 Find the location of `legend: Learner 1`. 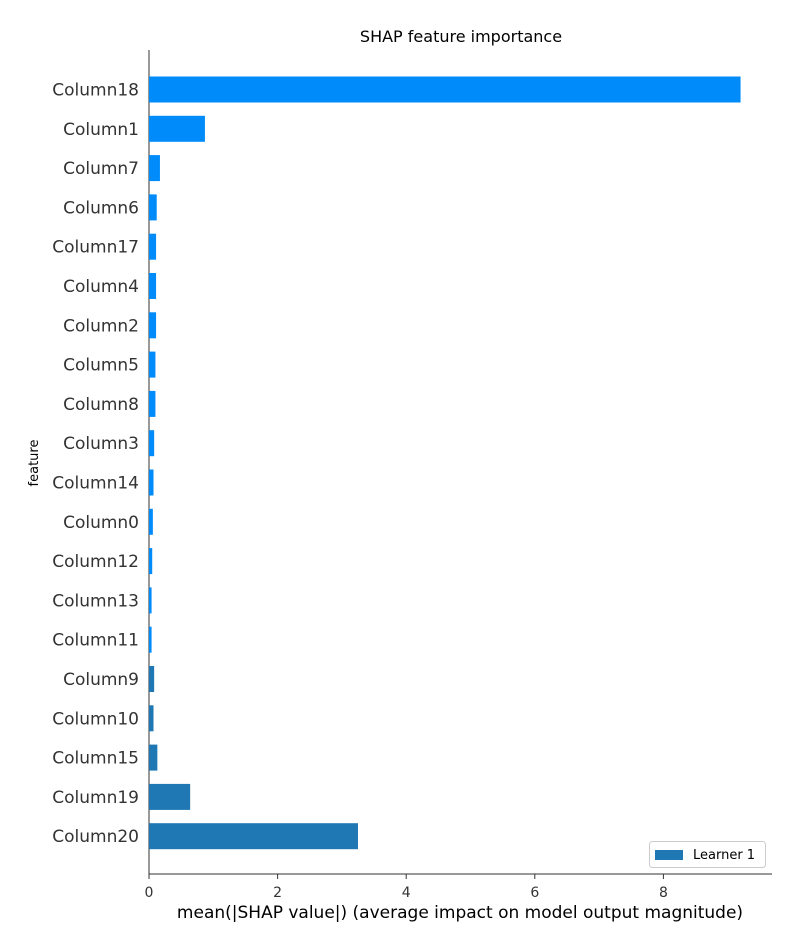

legend: Learner 1 is located at coordinates (707, 854).